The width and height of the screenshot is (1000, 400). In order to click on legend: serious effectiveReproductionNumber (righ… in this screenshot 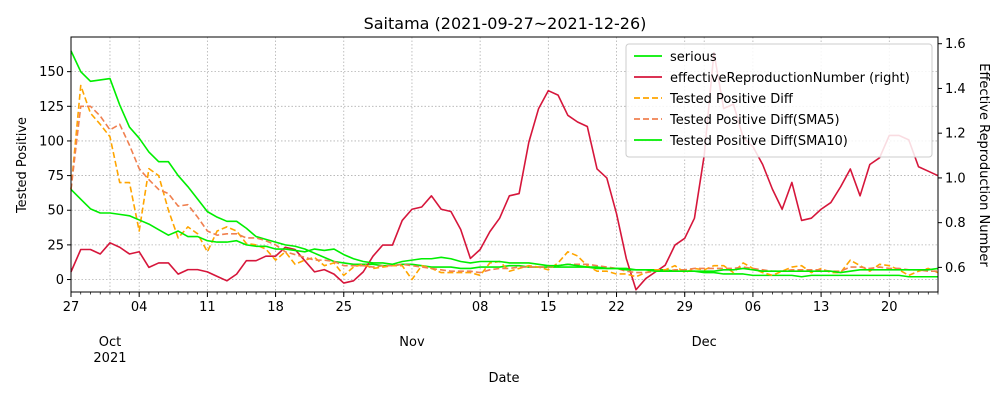, I will do `click(779, 100)`.